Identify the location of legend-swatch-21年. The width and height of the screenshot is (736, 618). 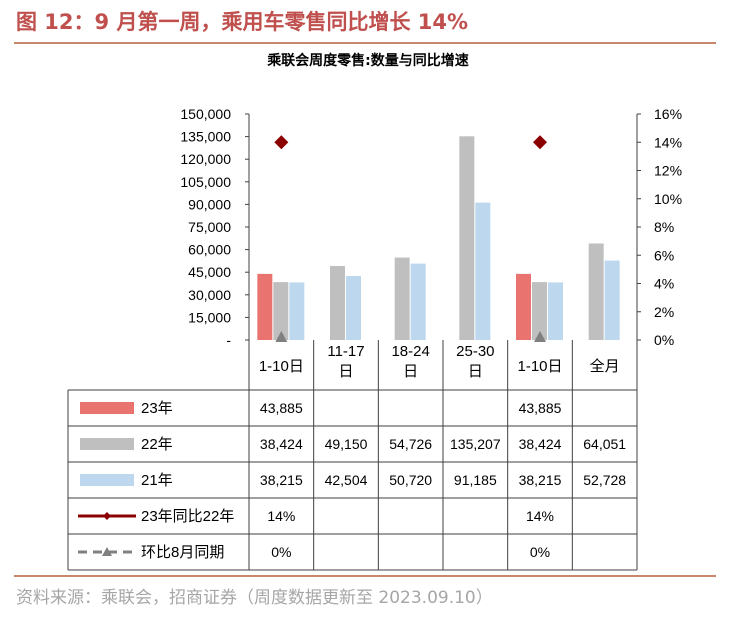
(107, 480).